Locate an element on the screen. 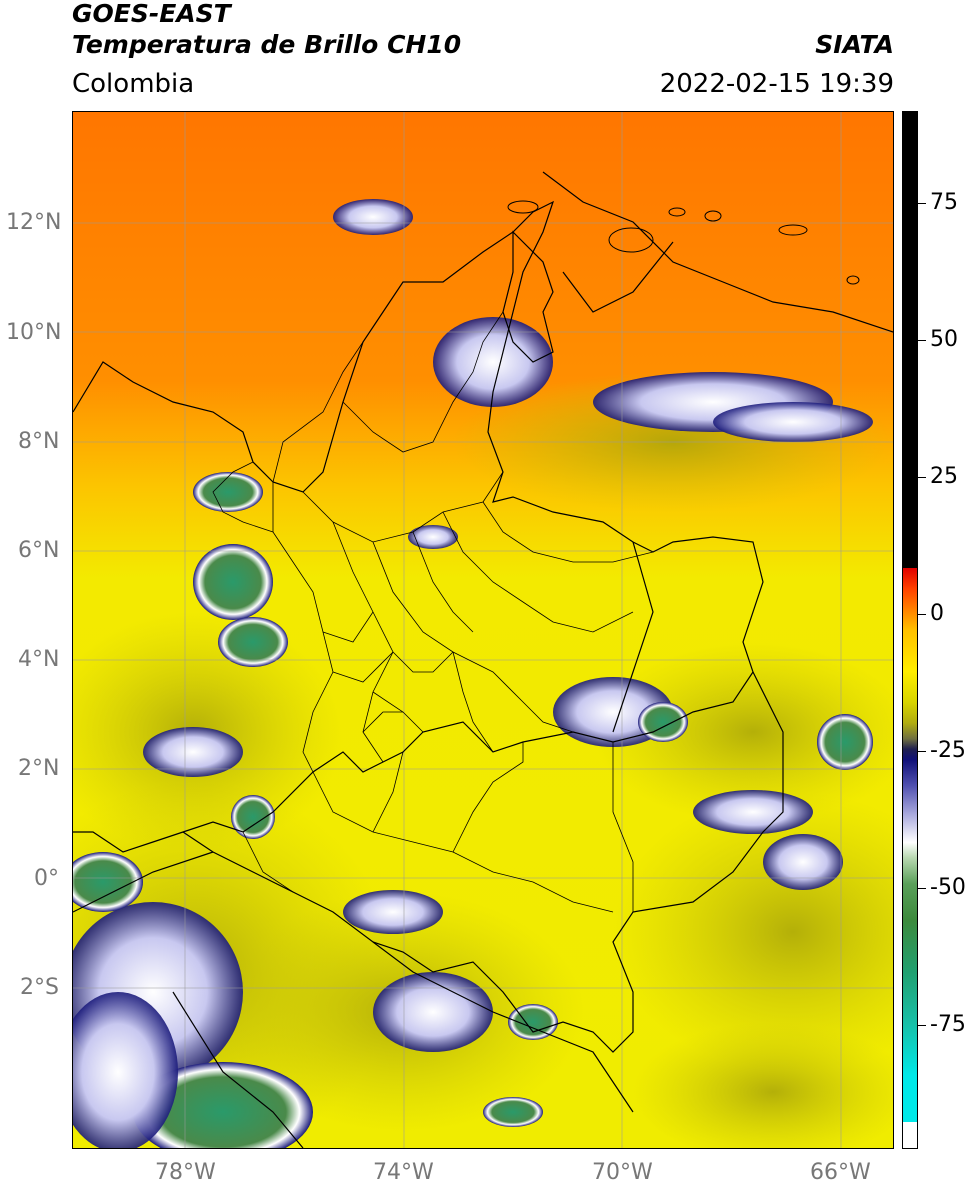 This screenshot has height=1190, width=966. product-title: Temperatura de Brillo CH10 is located at coordinates (267, 44).